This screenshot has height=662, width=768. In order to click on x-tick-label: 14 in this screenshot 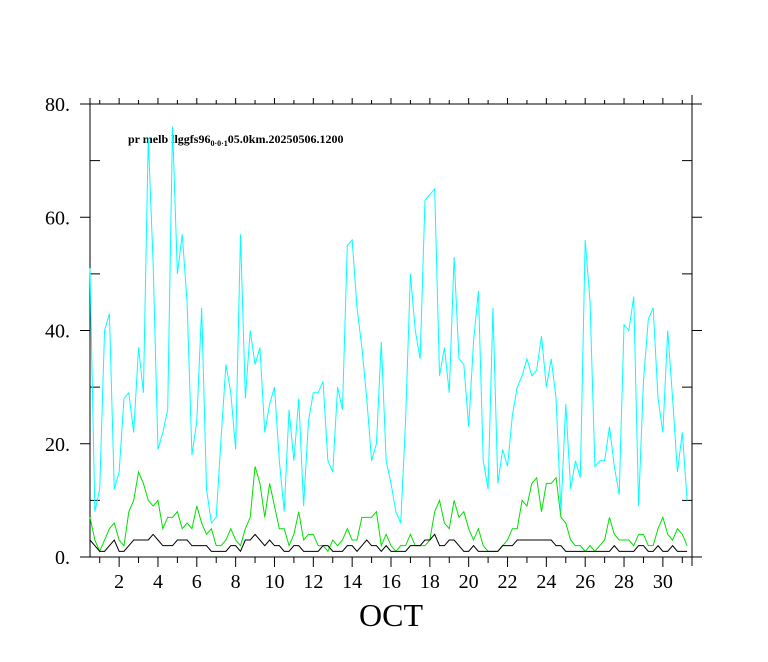, I will do `click(352, 582)`.